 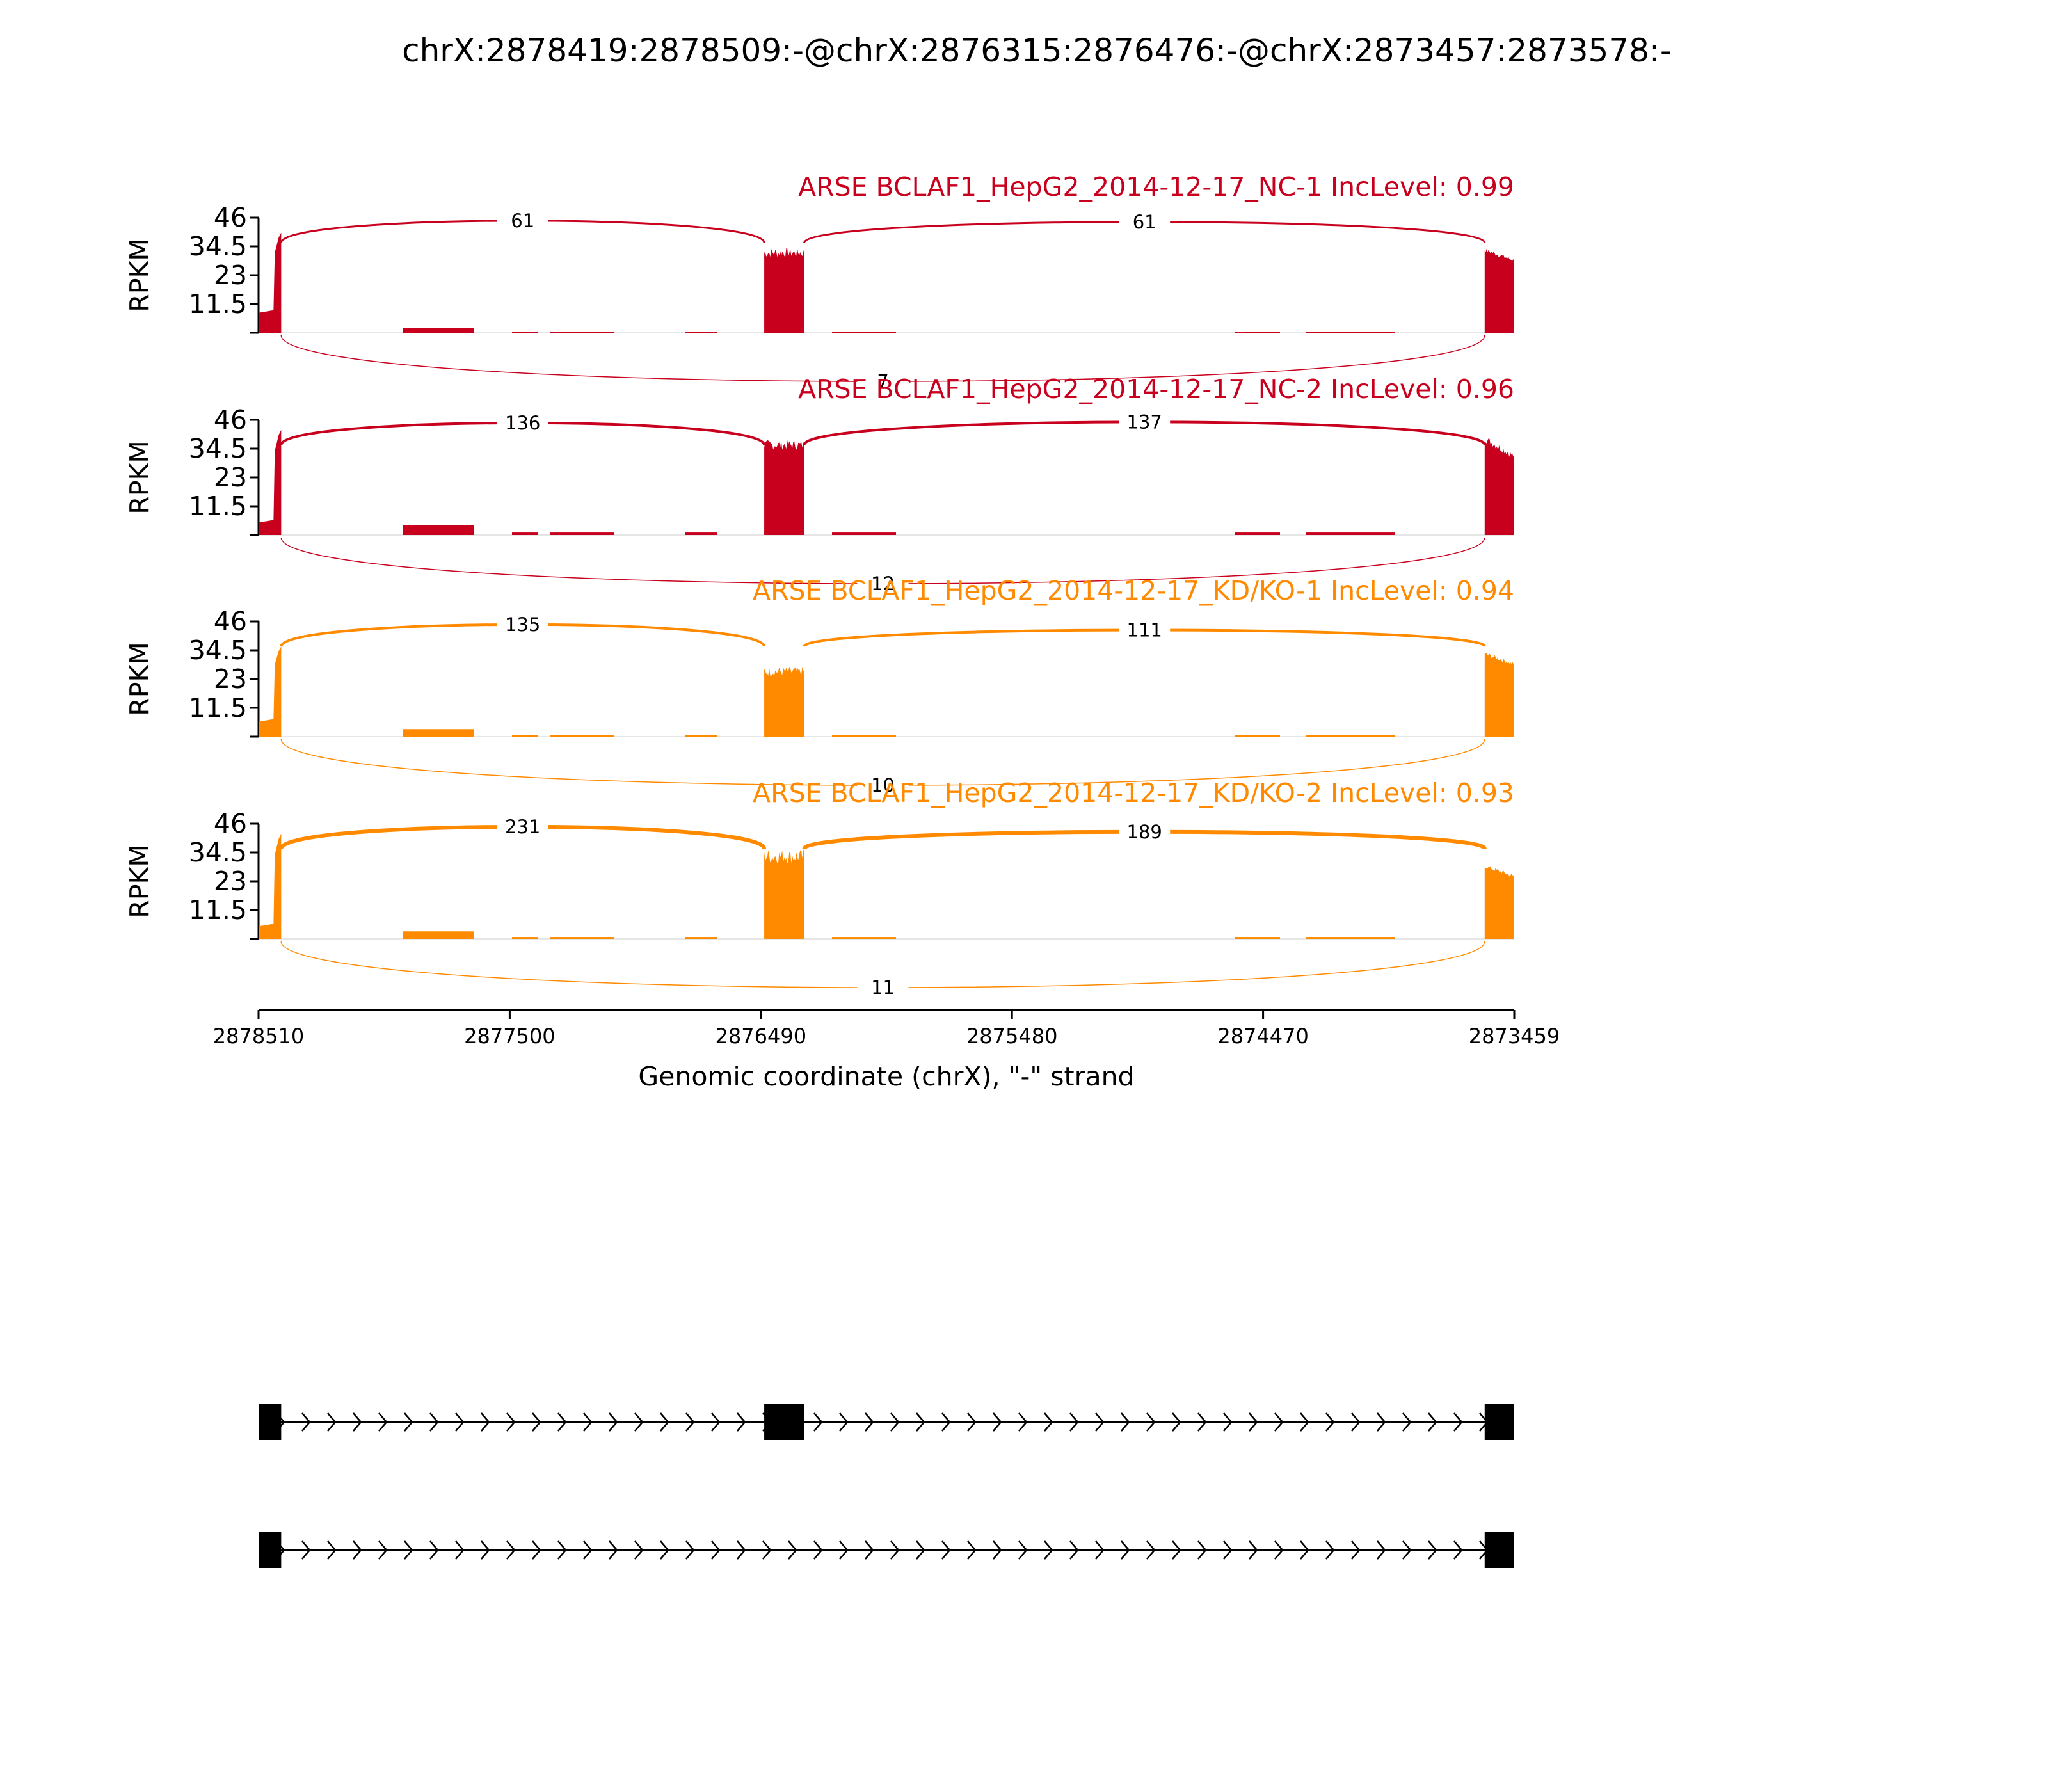 What do you see at coordinates (886, 1076) in the screenshot?
I see `x-axis-label: Genomic coordinate (chrX), "-" strand` at bounding box center [886, 1076].